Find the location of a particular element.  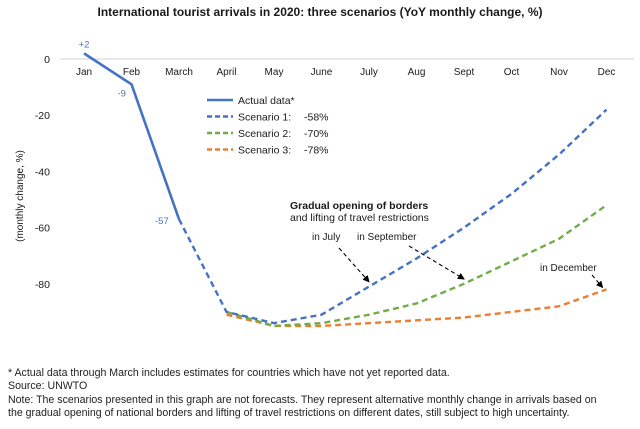

source-line: Source: UNWTO is located at coordinates (48, 386).